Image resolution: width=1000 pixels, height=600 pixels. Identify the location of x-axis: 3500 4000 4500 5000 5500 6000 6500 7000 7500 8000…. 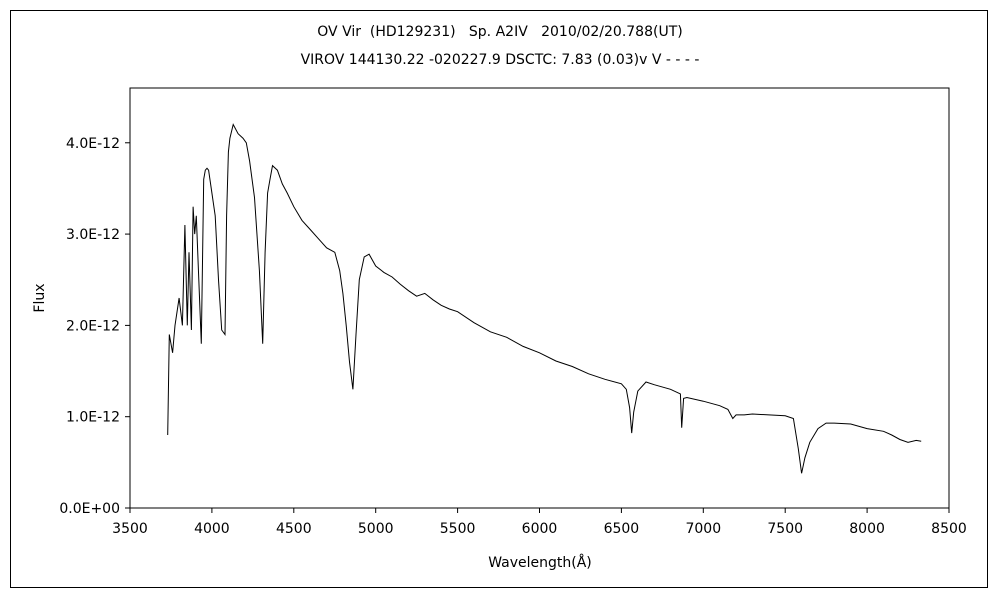
(539, 522).